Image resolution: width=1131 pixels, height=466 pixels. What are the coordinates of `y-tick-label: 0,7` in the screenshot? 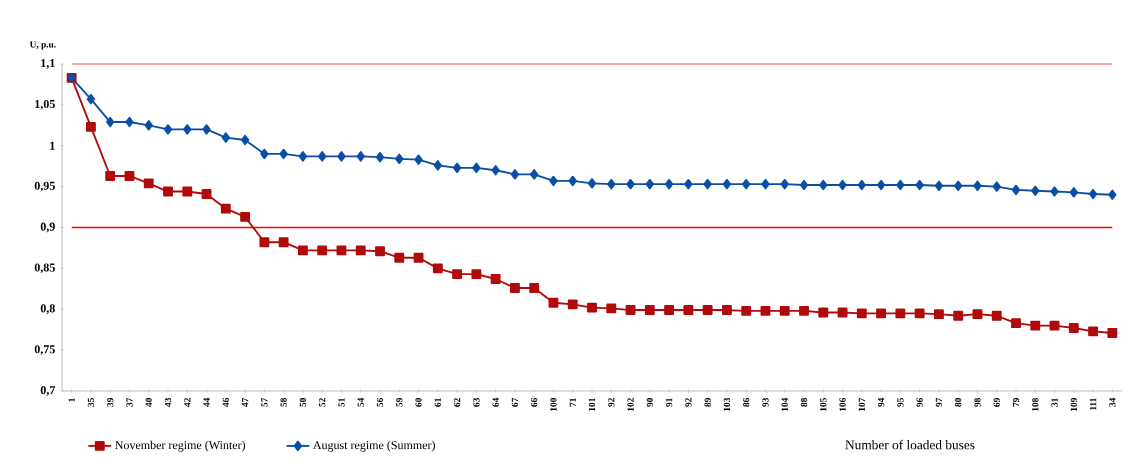 It's located at (48, 391).